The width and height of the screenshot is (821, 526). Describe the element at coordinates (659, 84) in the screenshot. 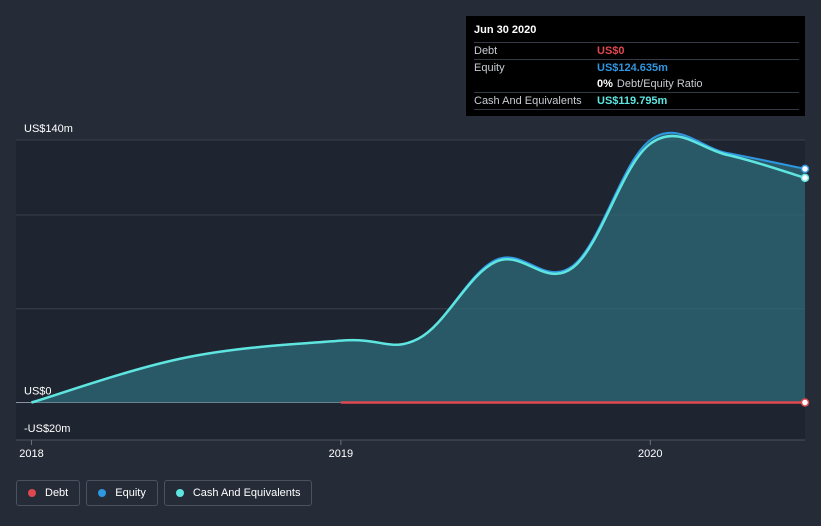

I see `tooltip-ratio-label: Debt/Equity Ratio` at that location.